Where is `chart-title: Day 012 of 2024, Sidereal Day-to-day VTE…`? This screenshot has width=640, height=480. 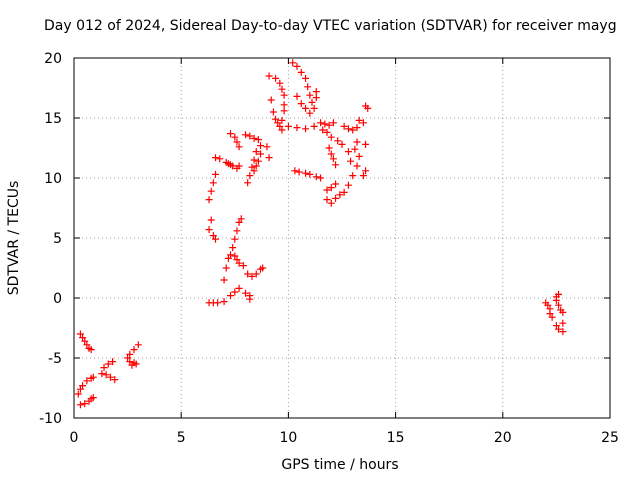
chart-title: Day 012 of 2024, Sidereal Day-to-day VTE… is located at coordinates (330, 26).